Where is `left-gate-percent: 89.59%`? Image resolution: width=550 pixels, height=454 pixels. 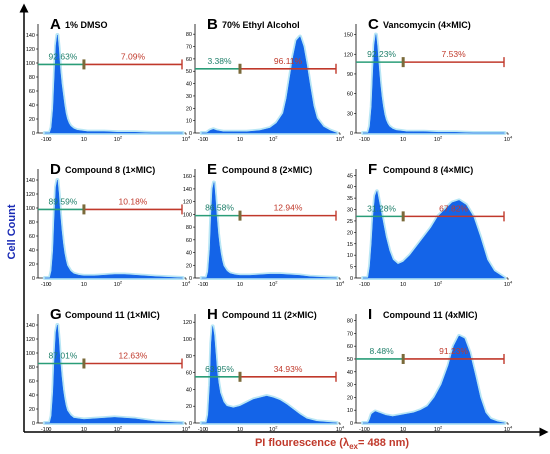 left-gate-percent: 89.59% is located at coordinates (63, 201).